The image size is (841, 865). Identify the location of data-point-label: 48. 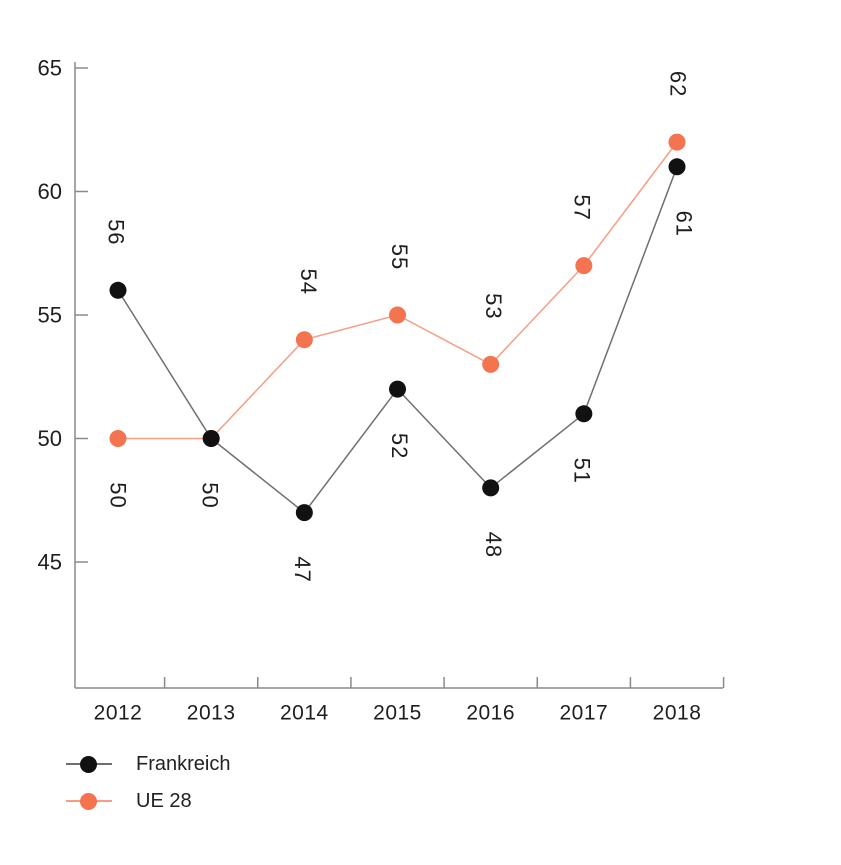
(493, 545).